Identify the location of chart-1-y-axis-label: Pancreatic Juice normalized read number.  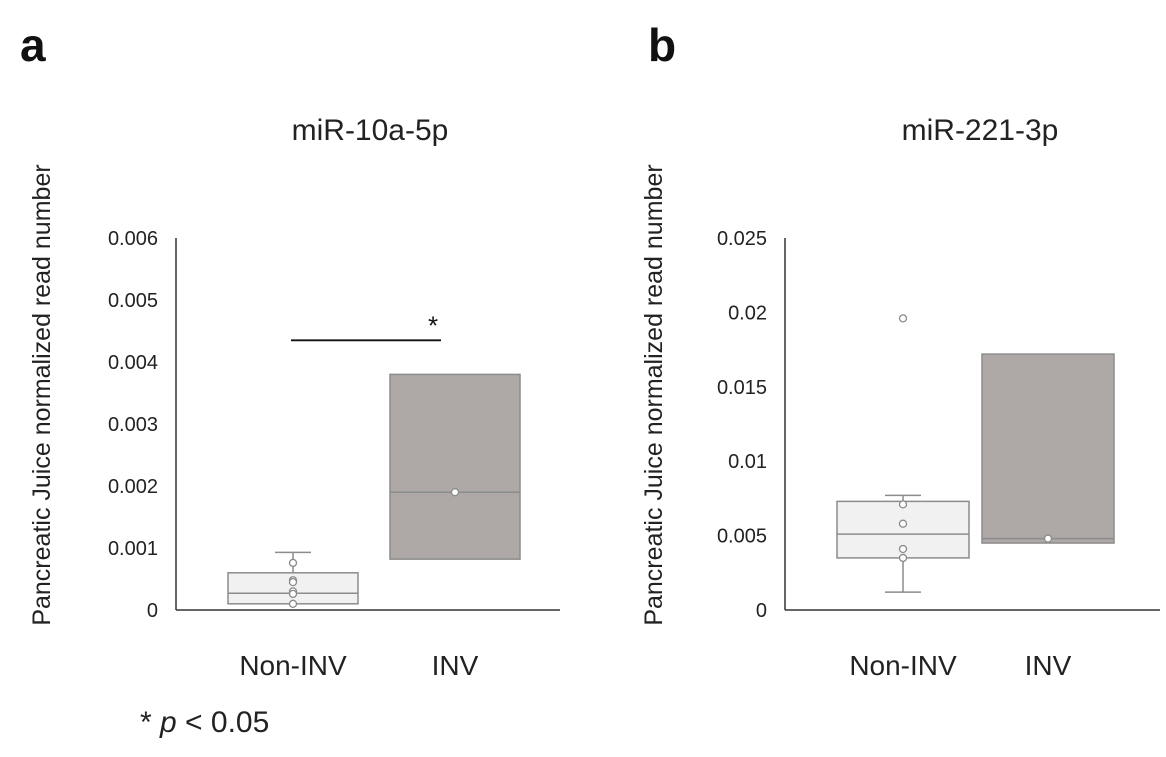
(42, 394).